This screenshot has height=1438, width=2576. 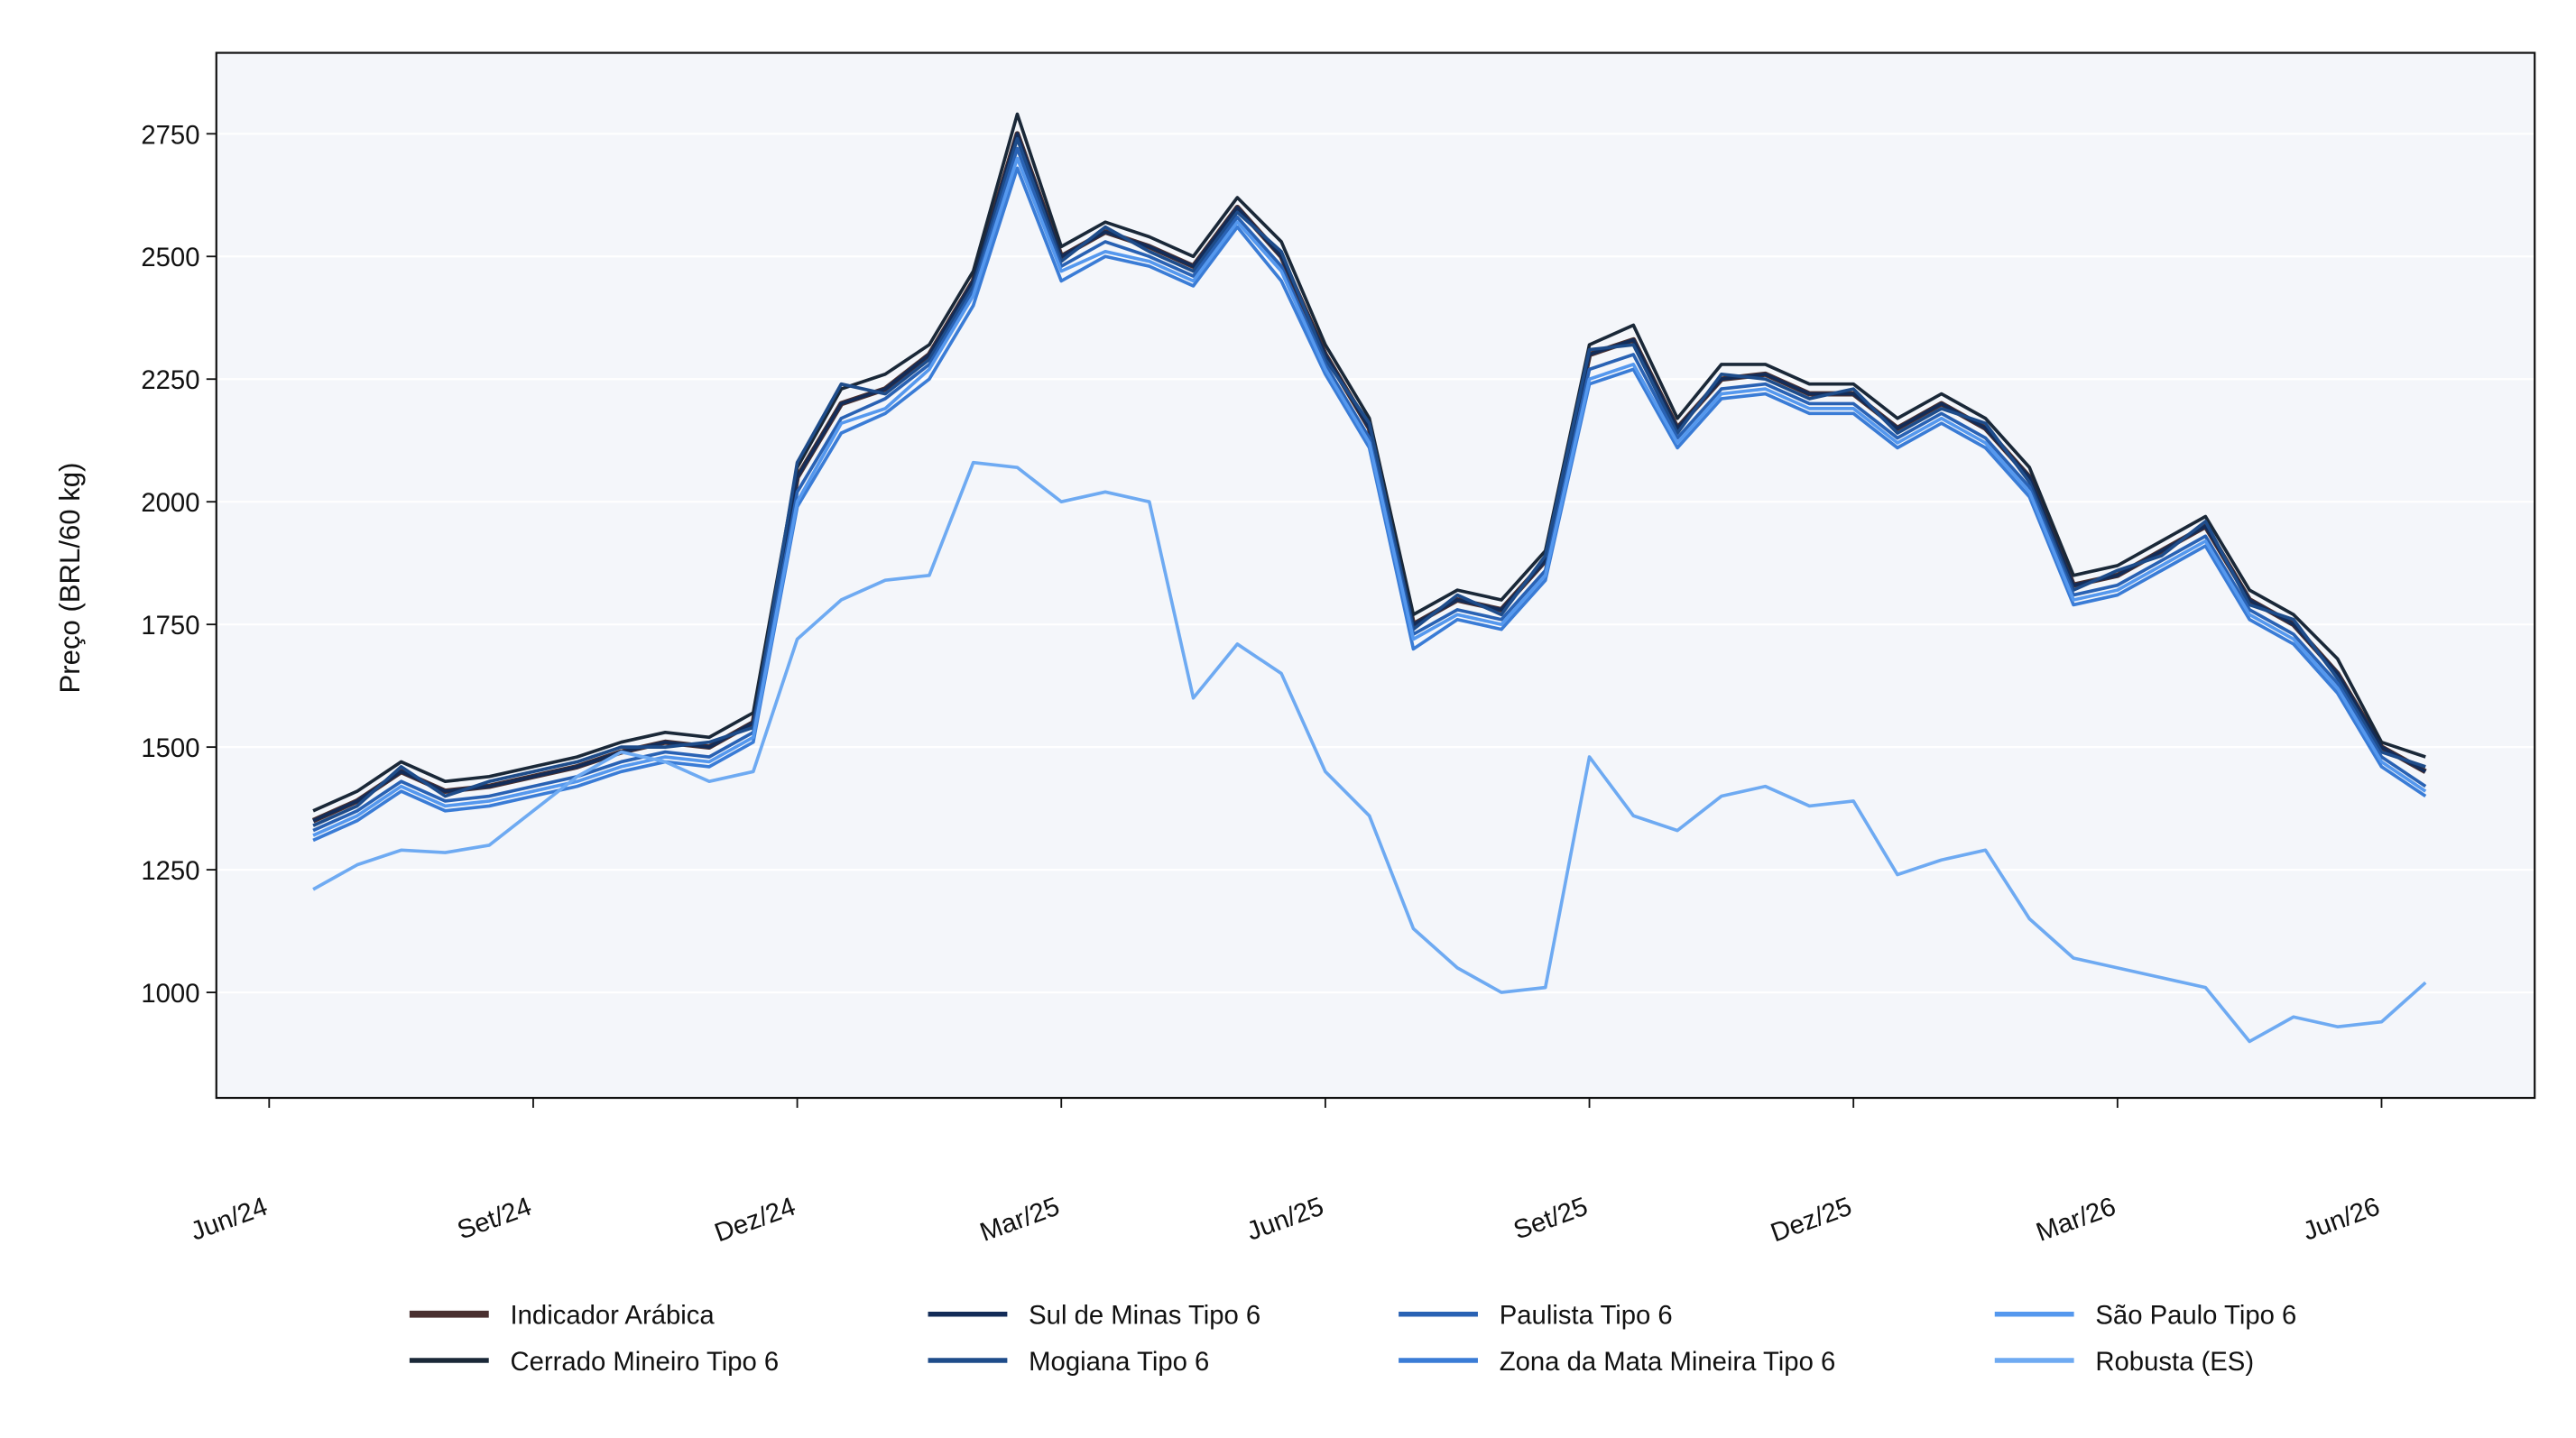 I want to click on y-tick-label: 2000, so click(x=170, y=503).